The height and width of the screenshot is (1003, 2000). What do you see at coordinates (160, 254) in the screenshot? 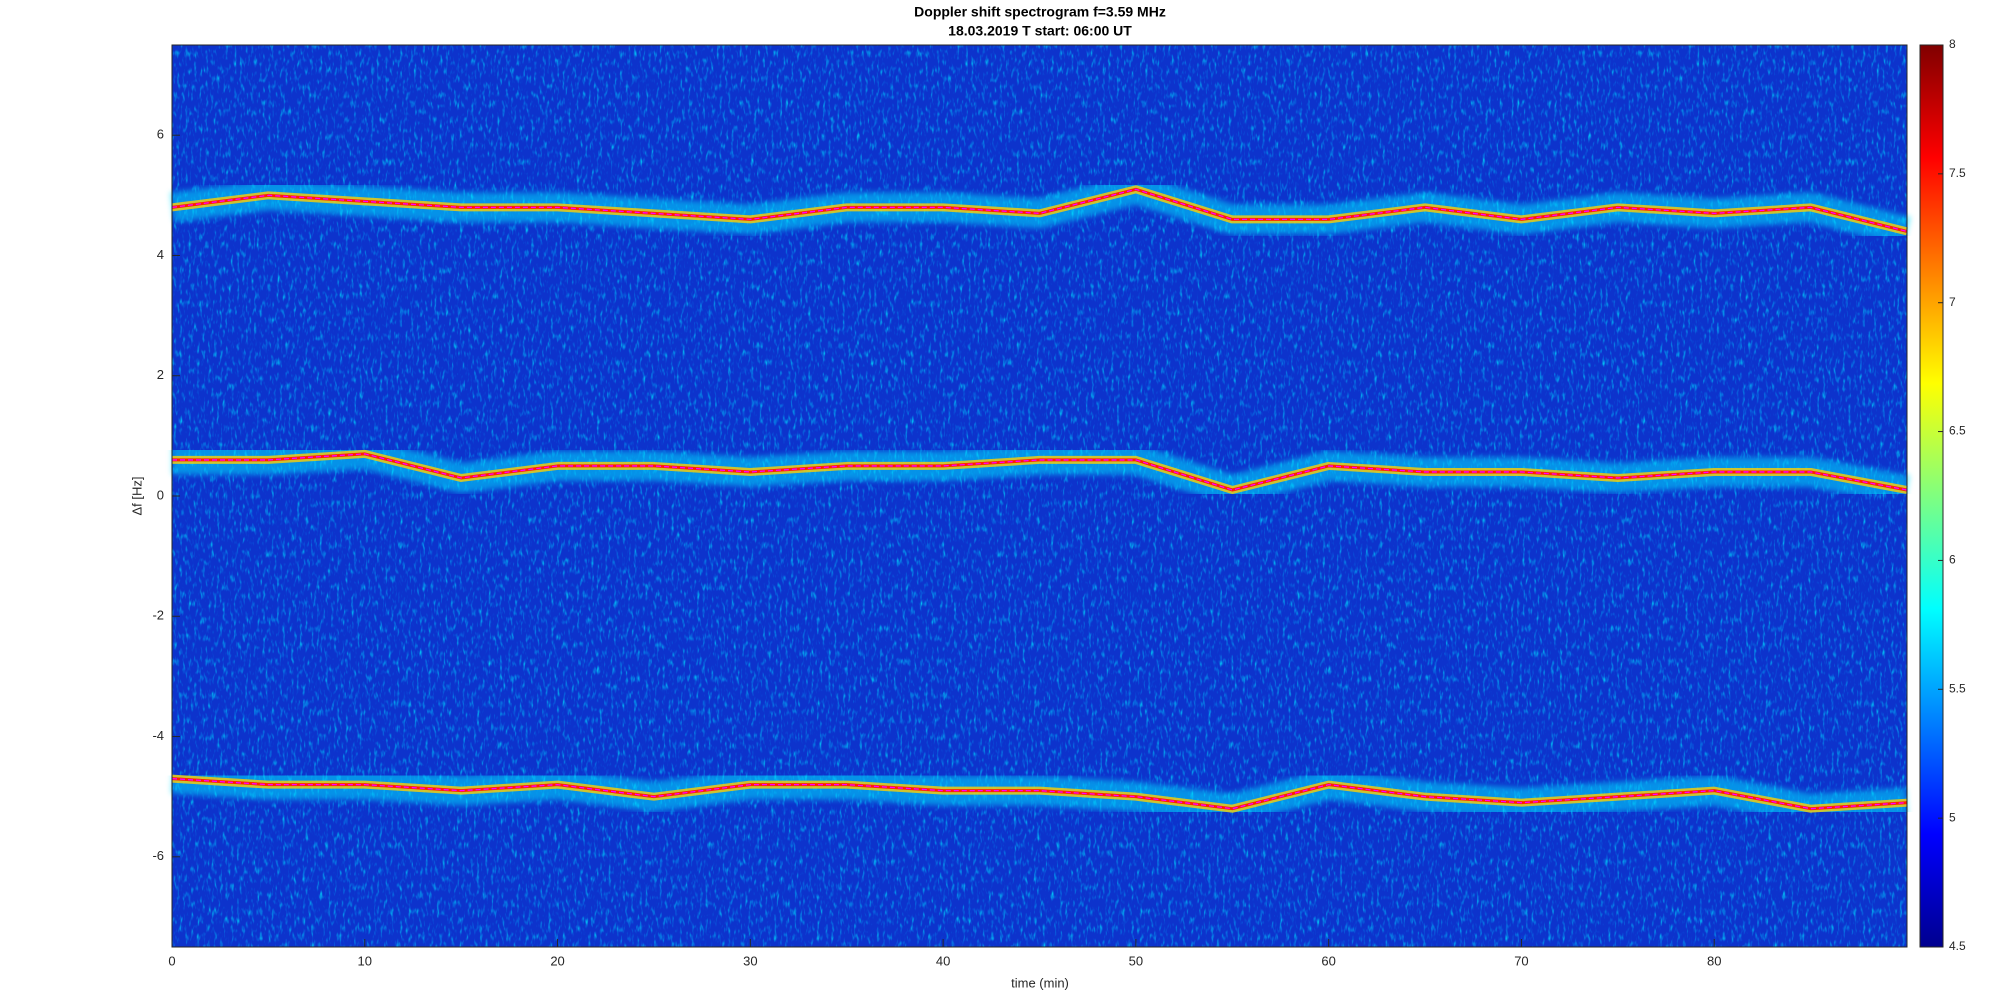
I see `y-tick-label: 4` at bounding box center [160, 254].